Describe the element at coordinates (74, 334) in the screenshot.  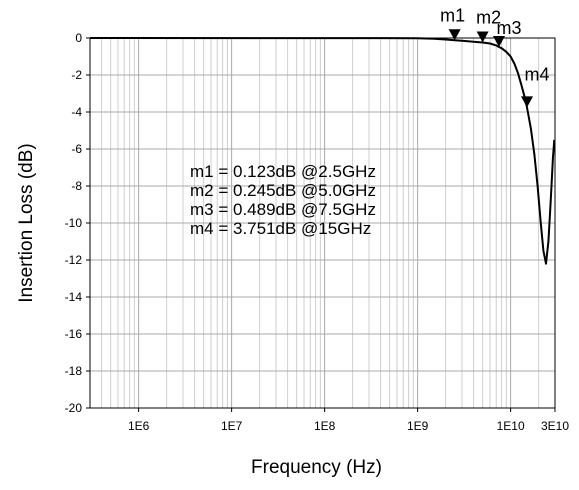
I see `y-tick-label: -16` at that location.